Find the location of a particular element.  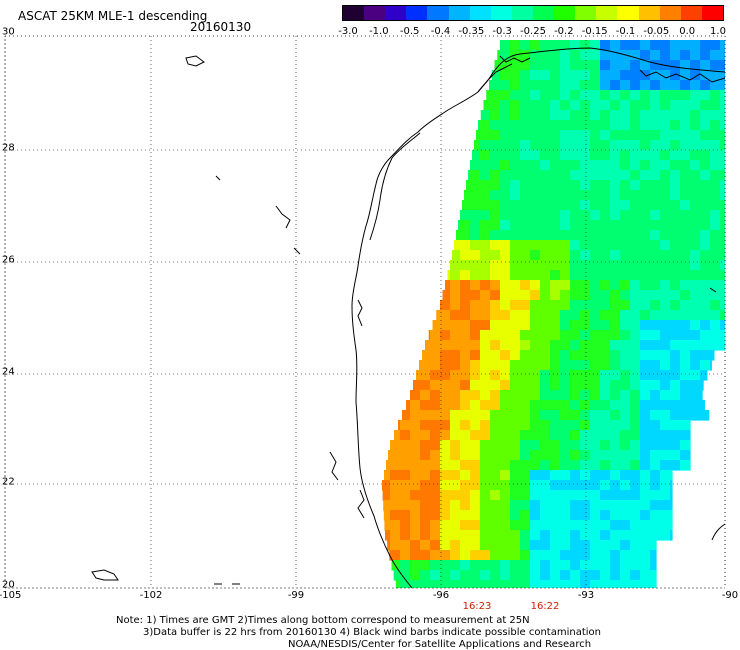

coastline-detail is located at coordinates (360, 313).